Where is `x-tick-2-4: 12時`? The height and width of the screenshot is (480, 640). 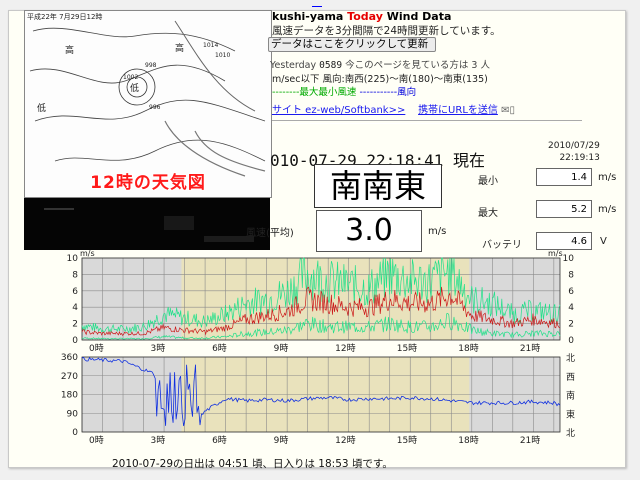 x-tick-2-4: 12時 is located at coordinates (345, 440).